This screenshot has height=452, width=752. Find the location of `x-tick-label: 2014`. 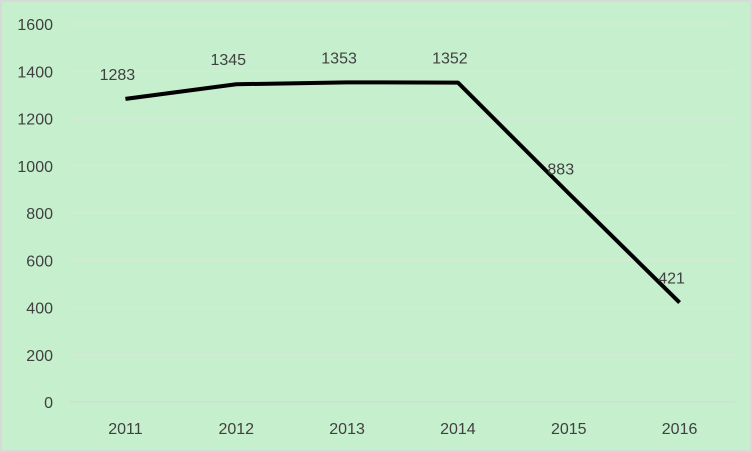

x-tick-label: 2014 is located at coordinates (458, 429).